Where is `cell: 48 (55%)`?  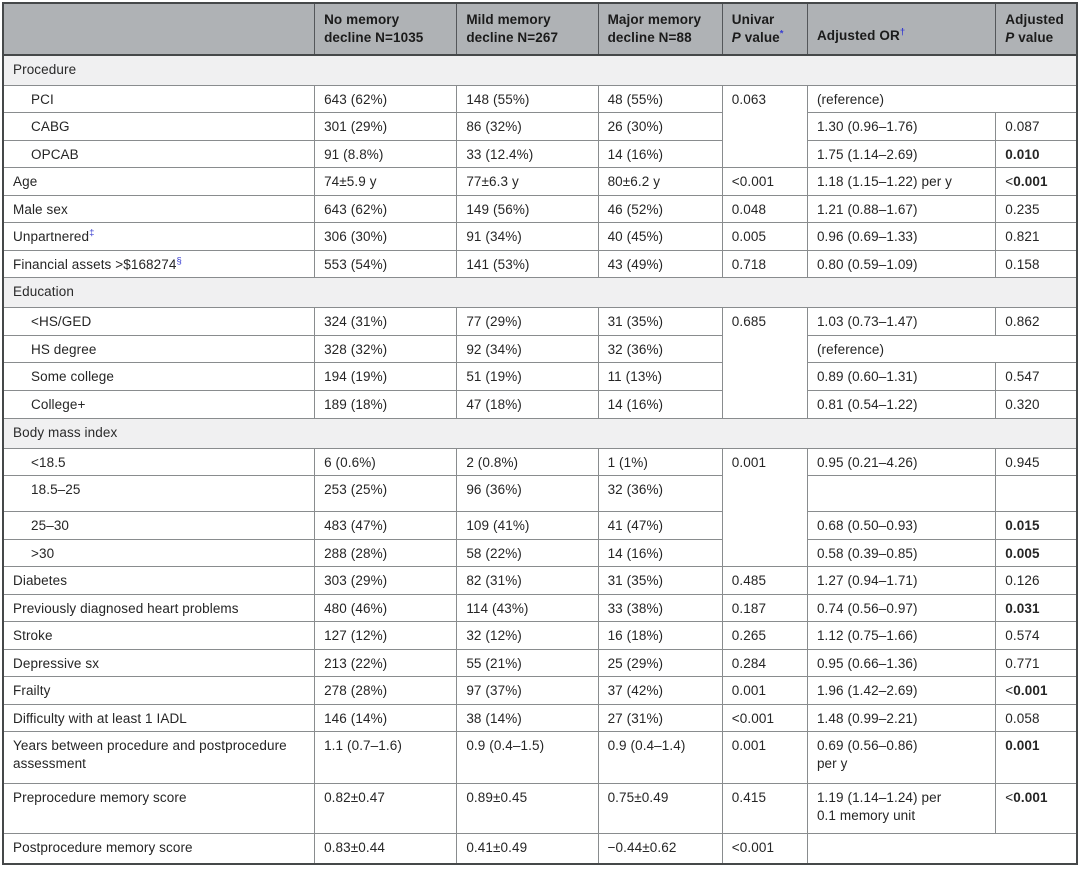
cell: 48 (55%) is located at coordinates (660, 99).